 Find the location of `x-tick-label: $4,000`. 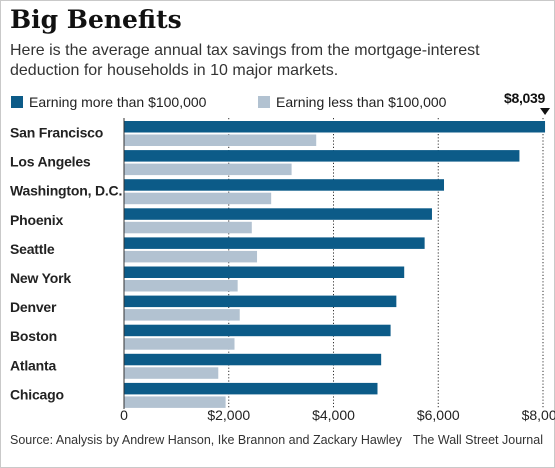

x-tick-label: $4,000 is located at coordinates (333, 415).